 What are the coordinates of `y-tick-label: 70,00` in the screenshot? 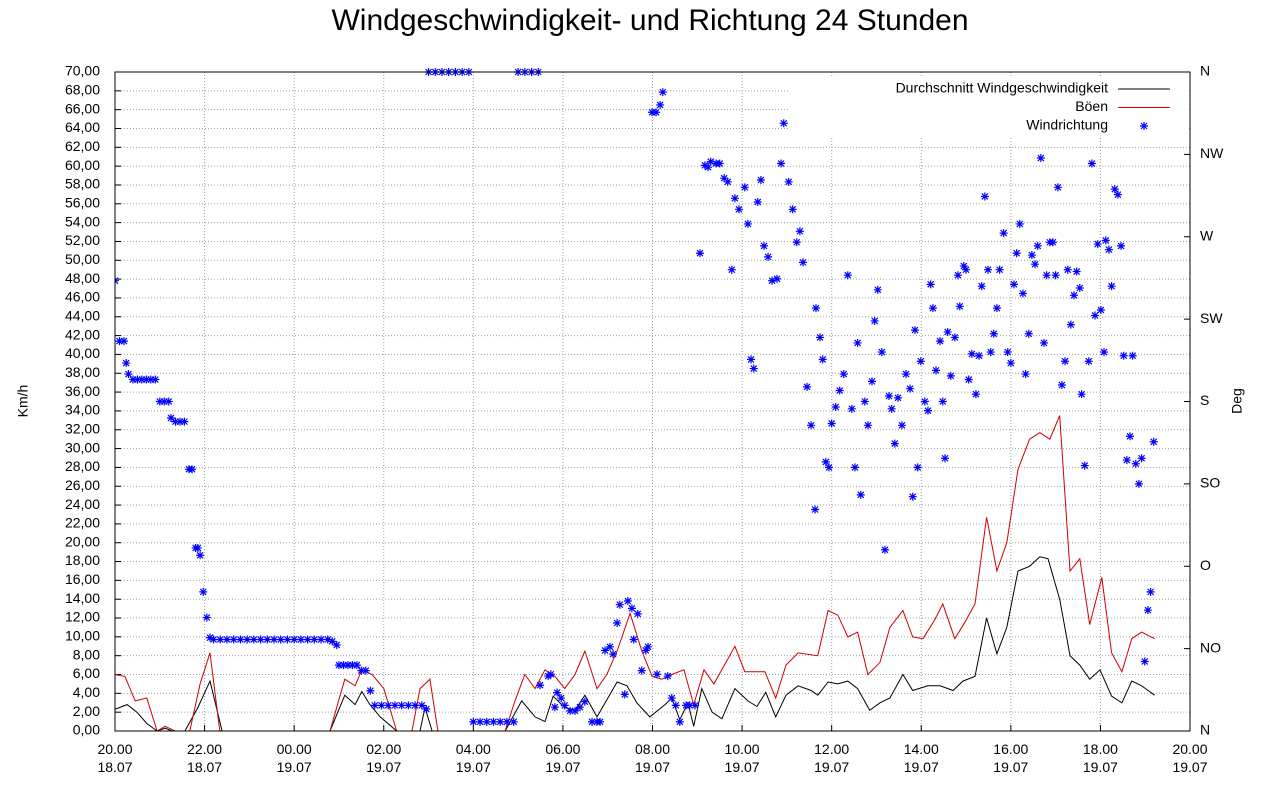 It's located at (82, 71).